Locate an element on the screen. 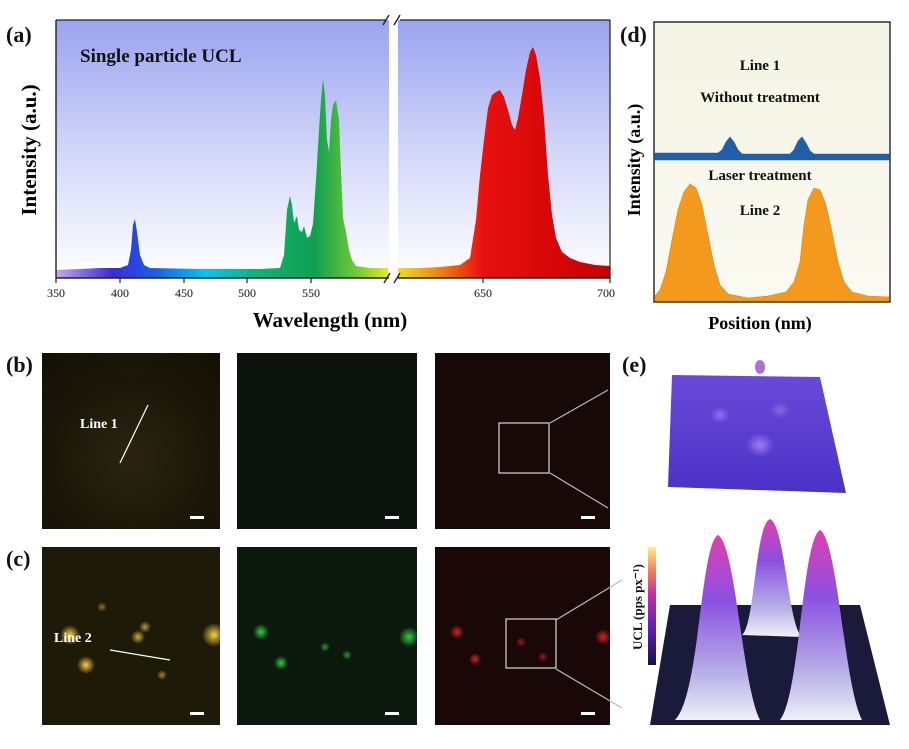 This screenshot has width=909, height=749. x-tick-label: 650 is located at coordinates (483, 293).